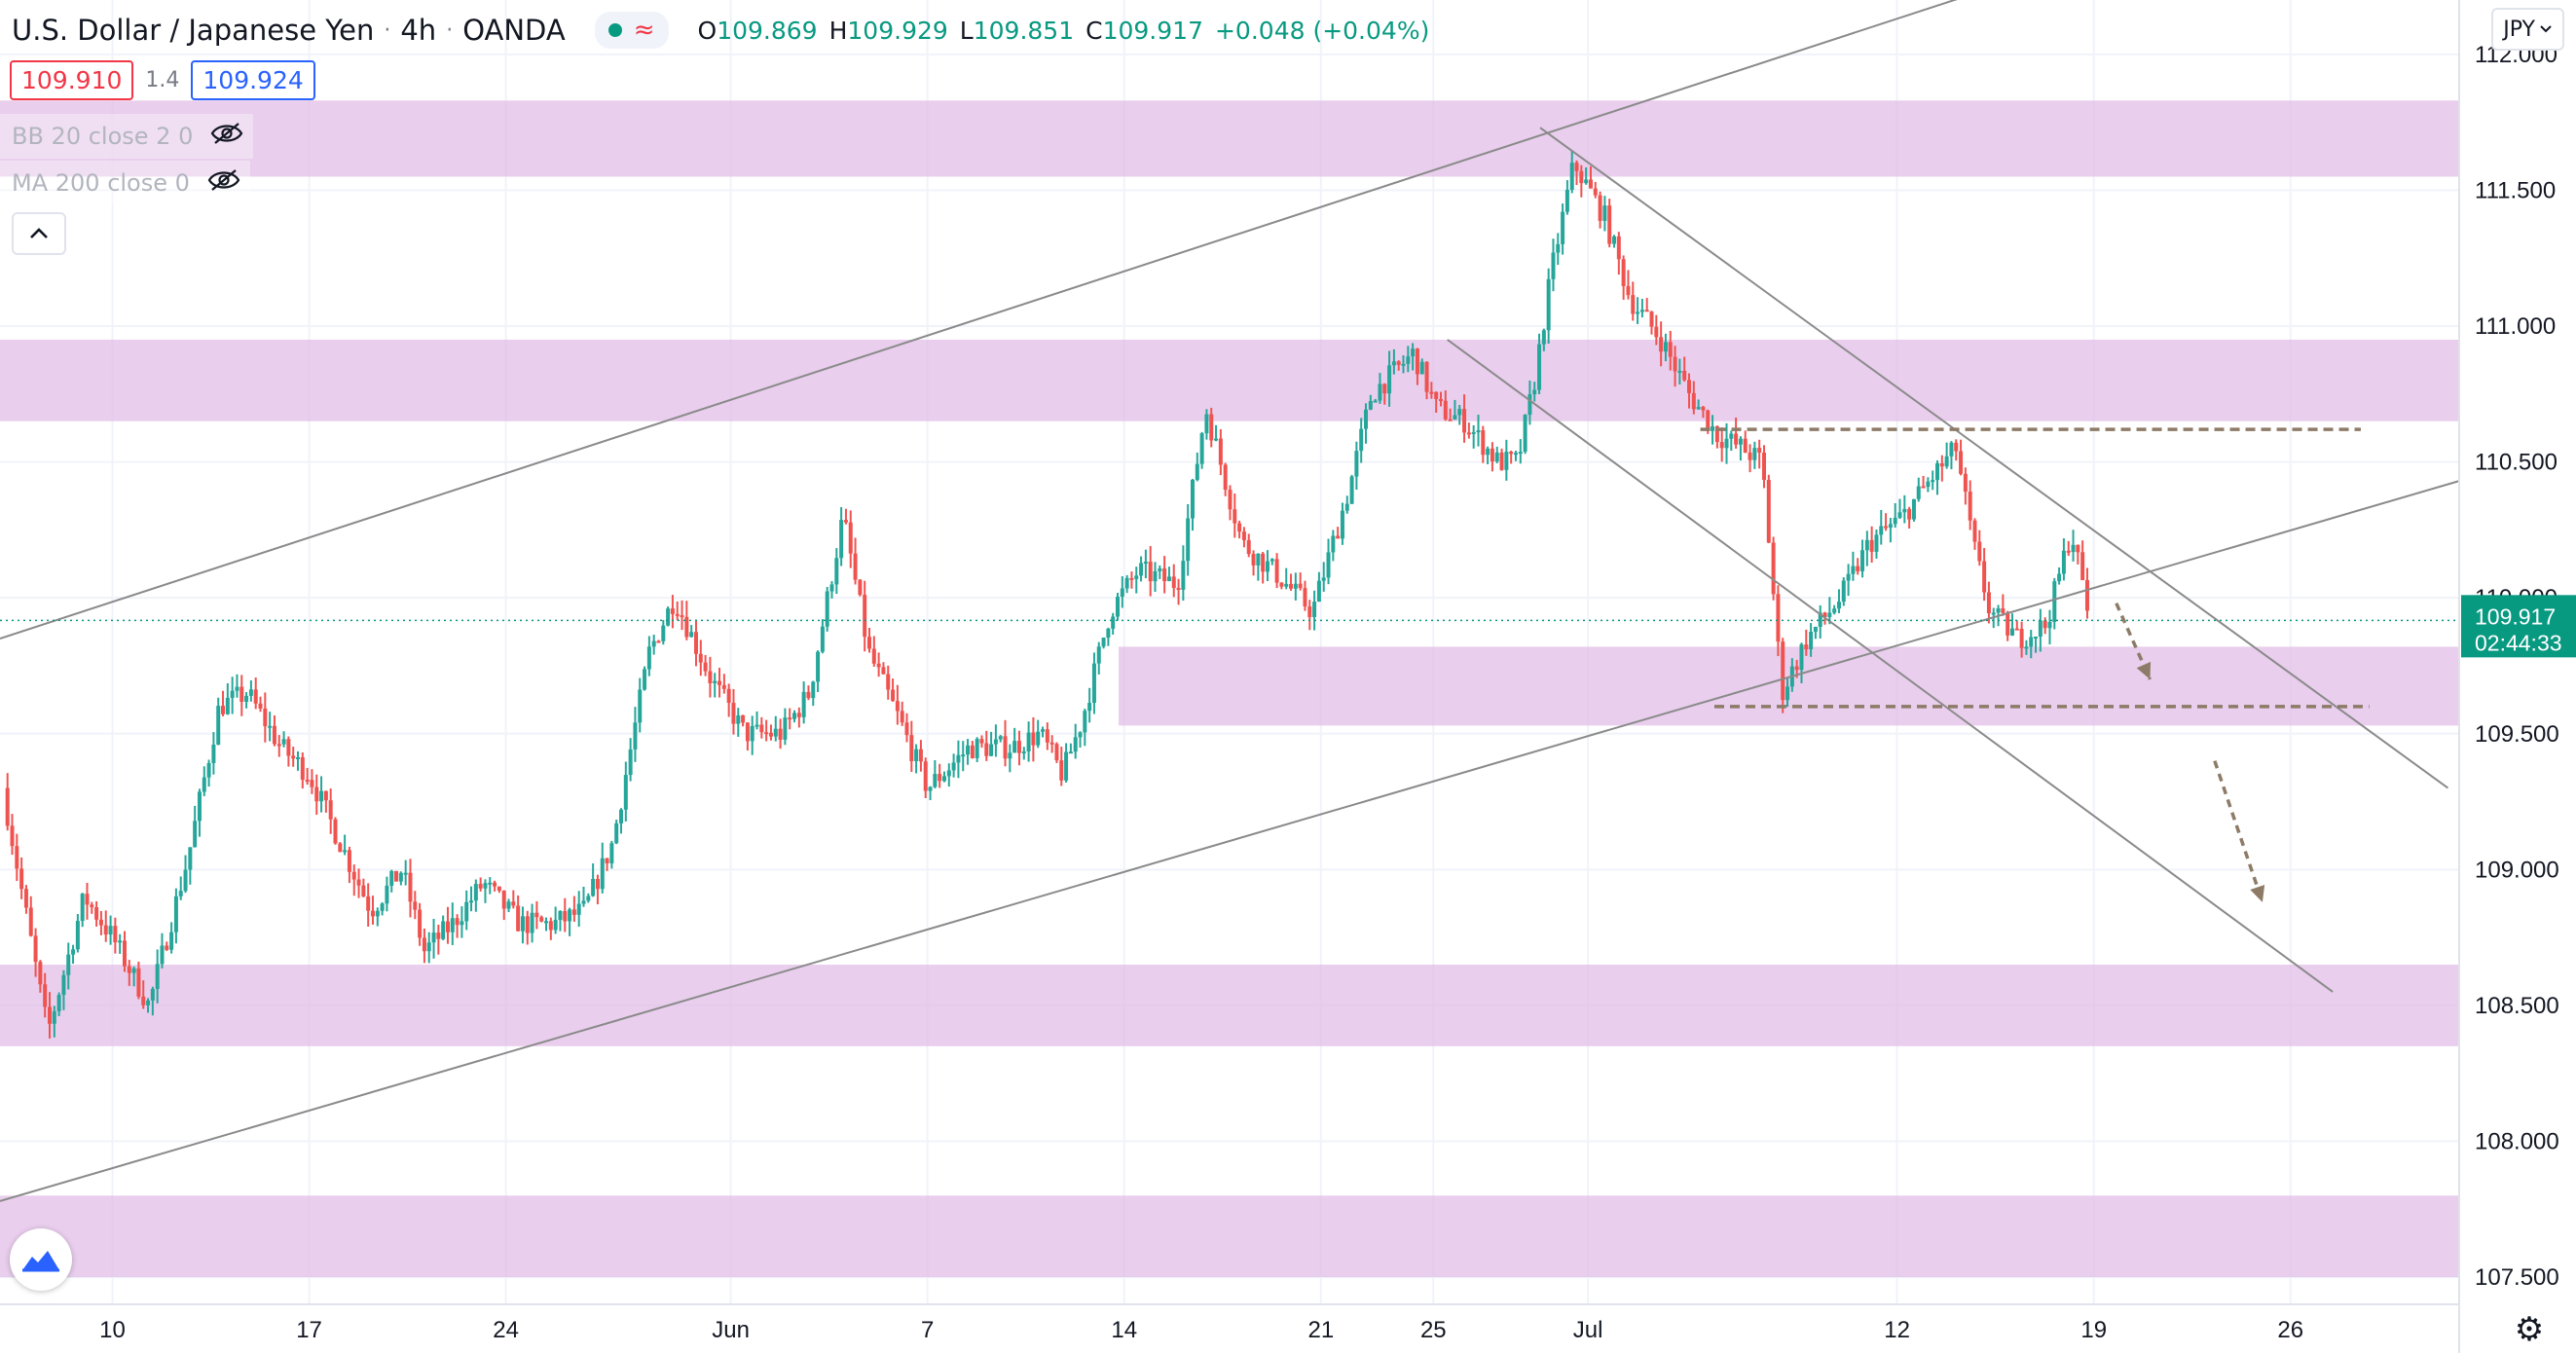 The height and width of the screenshot is (1353, 2576). I want to click on gear-icon: ⚙, so click(2529, 1329).